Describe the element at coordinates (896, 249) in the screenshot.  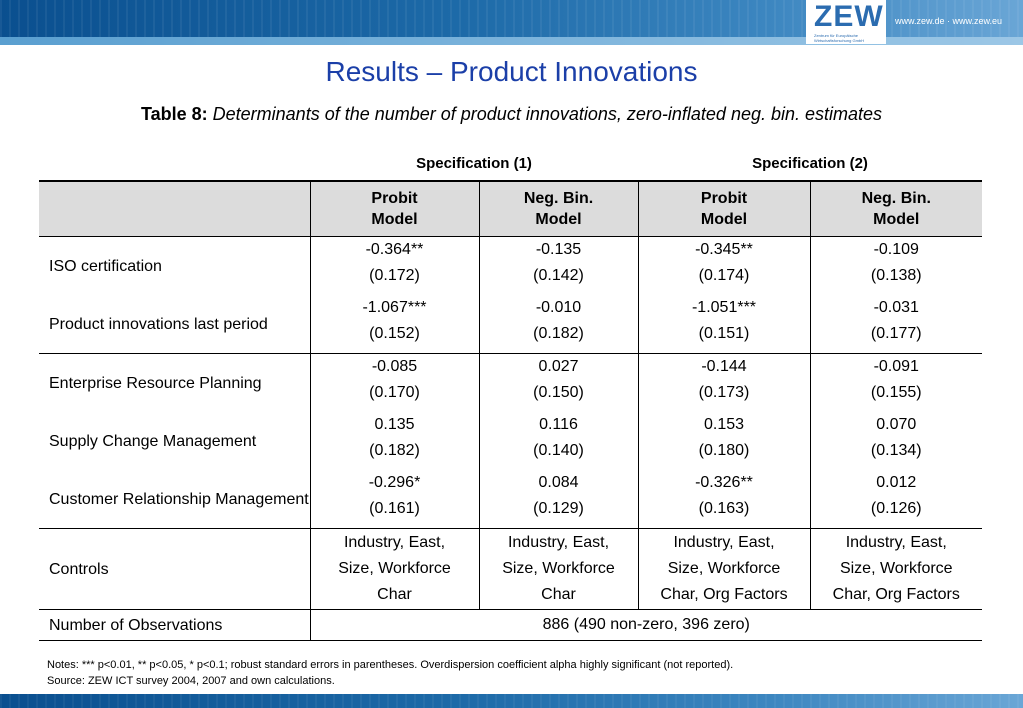
I see `coefficient: -0.109` at that location.